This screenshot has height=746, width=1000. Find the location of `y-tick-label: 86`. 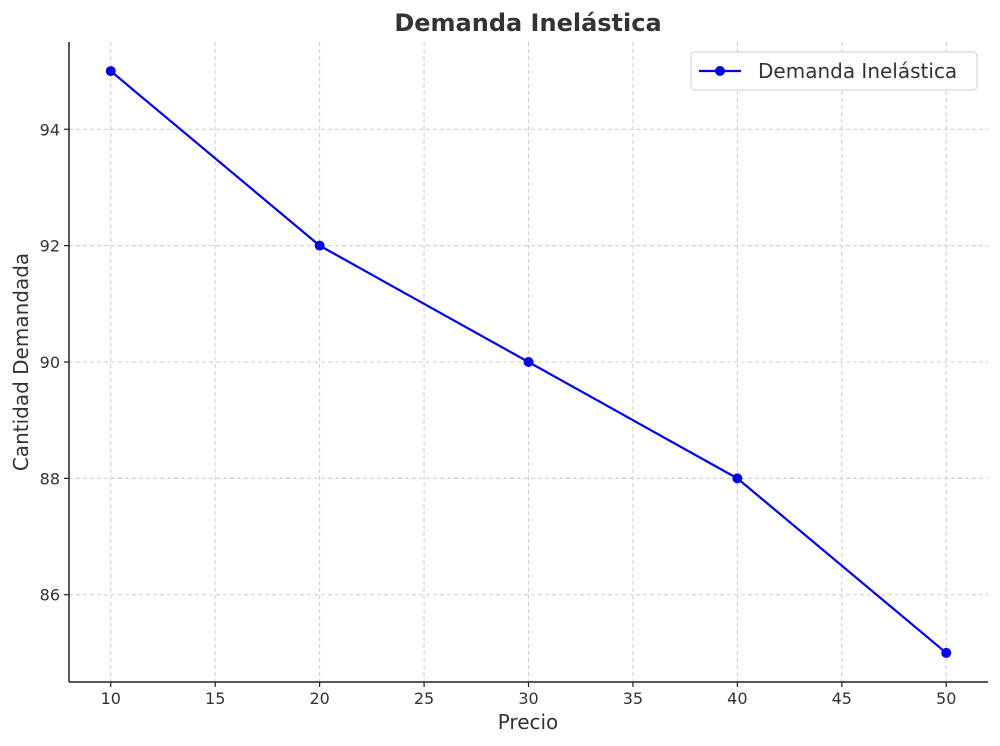

y-tick-label: 86 is located at coordinates (50, 595).